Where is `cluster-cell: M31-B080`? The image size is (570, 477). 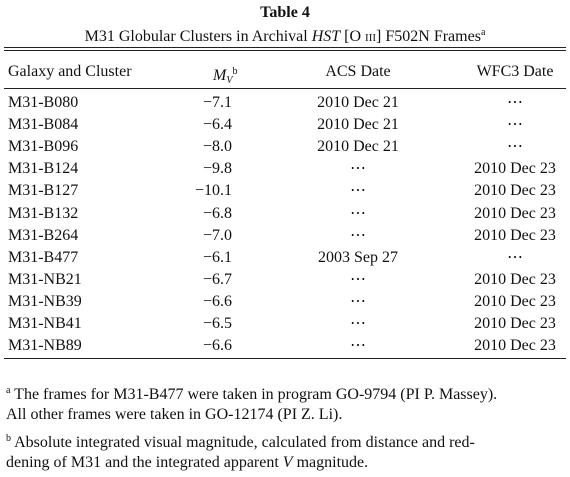
cluster-cell: M31-B080 is located at coordinates (43, 102).